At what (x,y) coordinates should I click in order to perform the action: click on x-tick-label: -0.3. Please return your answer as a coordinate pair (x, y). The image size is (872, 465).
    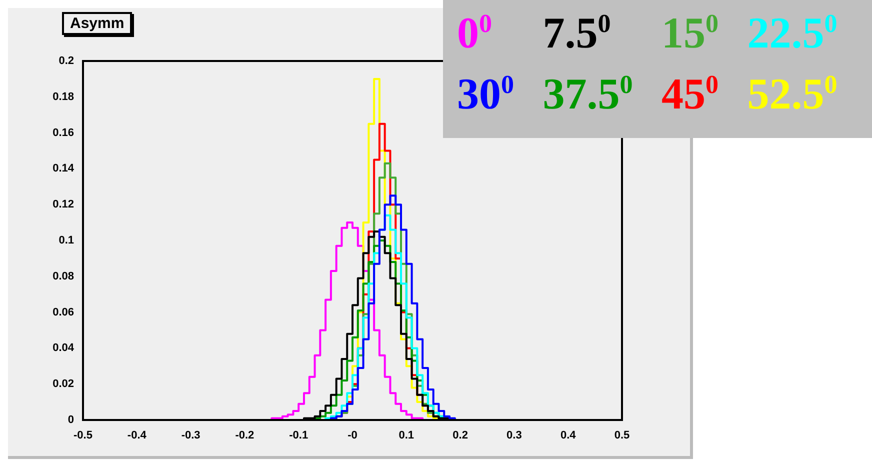
    Looking at the image, I should click on (190, 436).